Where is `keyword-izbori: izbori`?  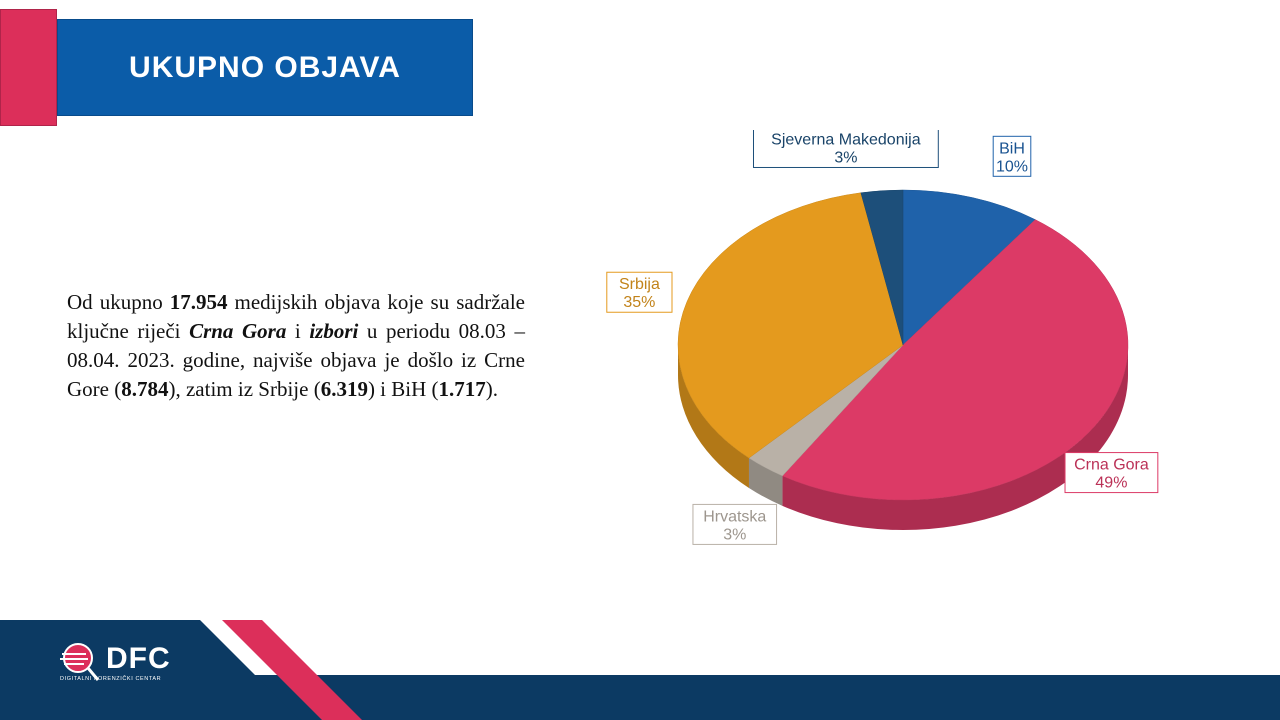
keyword-izbori: izbori is located at coordinates (334, 331).